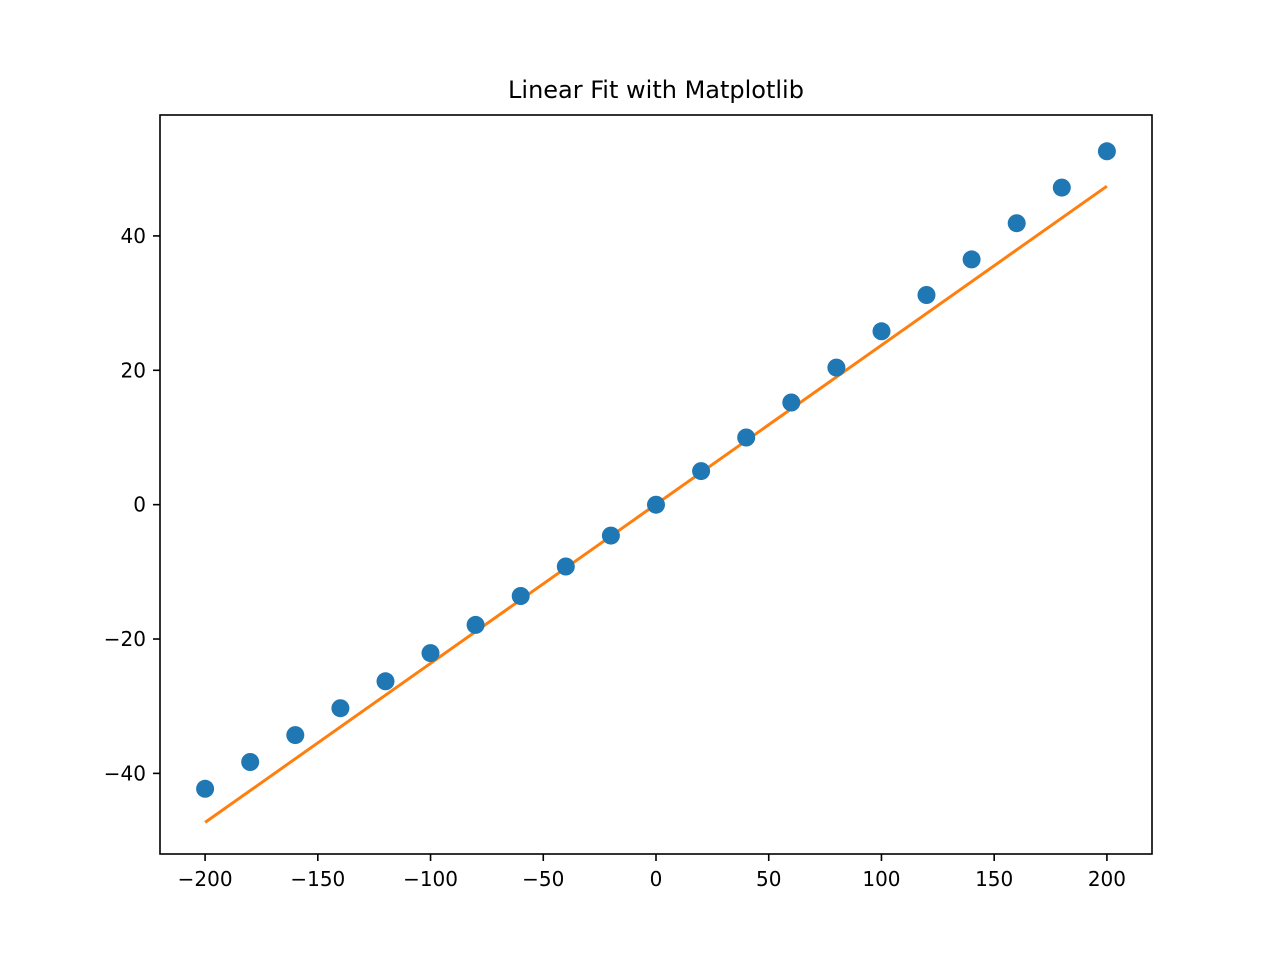  Describe the element at coordinates (768, 879) in the screenshot. I see `x-tick-label: 50` at that location.